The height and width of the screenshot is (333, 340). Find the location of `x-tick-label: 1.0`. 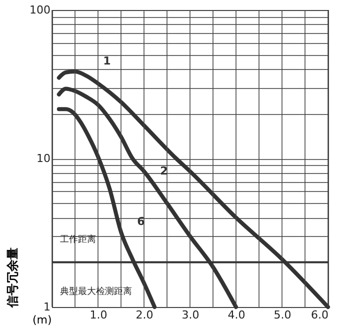

x-tick-label: 1.0 is located at coordinates (99, 315).